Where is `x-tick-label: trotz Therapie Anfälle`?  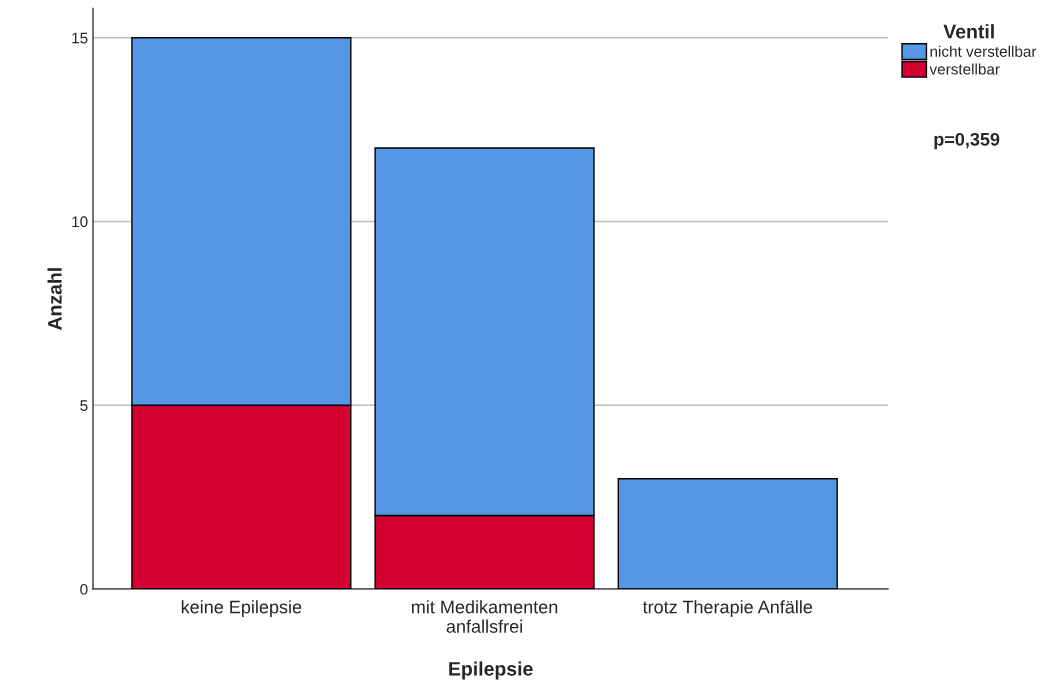 x-tick-label: trotz Therapie Anfälle is located at coordinates (727, 608).